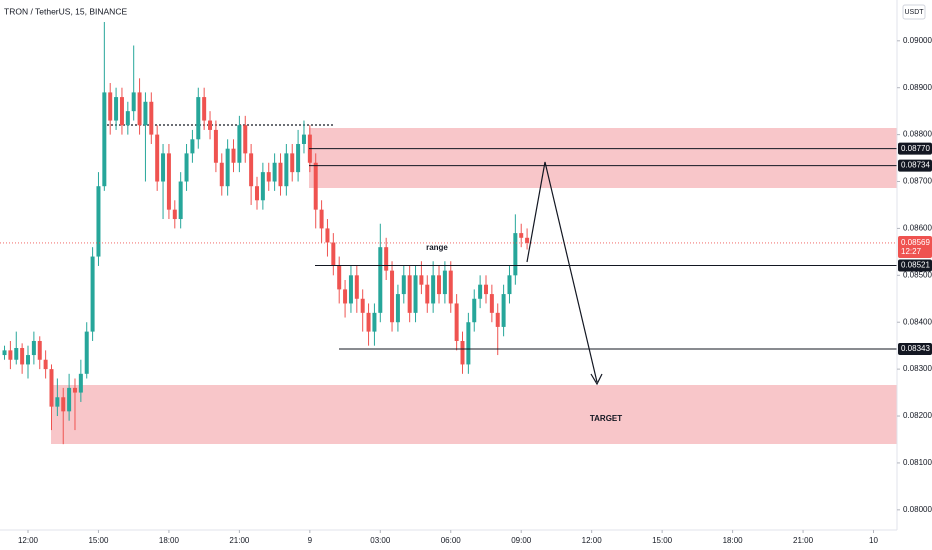 The image size is (932, 550). I want to click on currency: USDT, so click(914, 12).